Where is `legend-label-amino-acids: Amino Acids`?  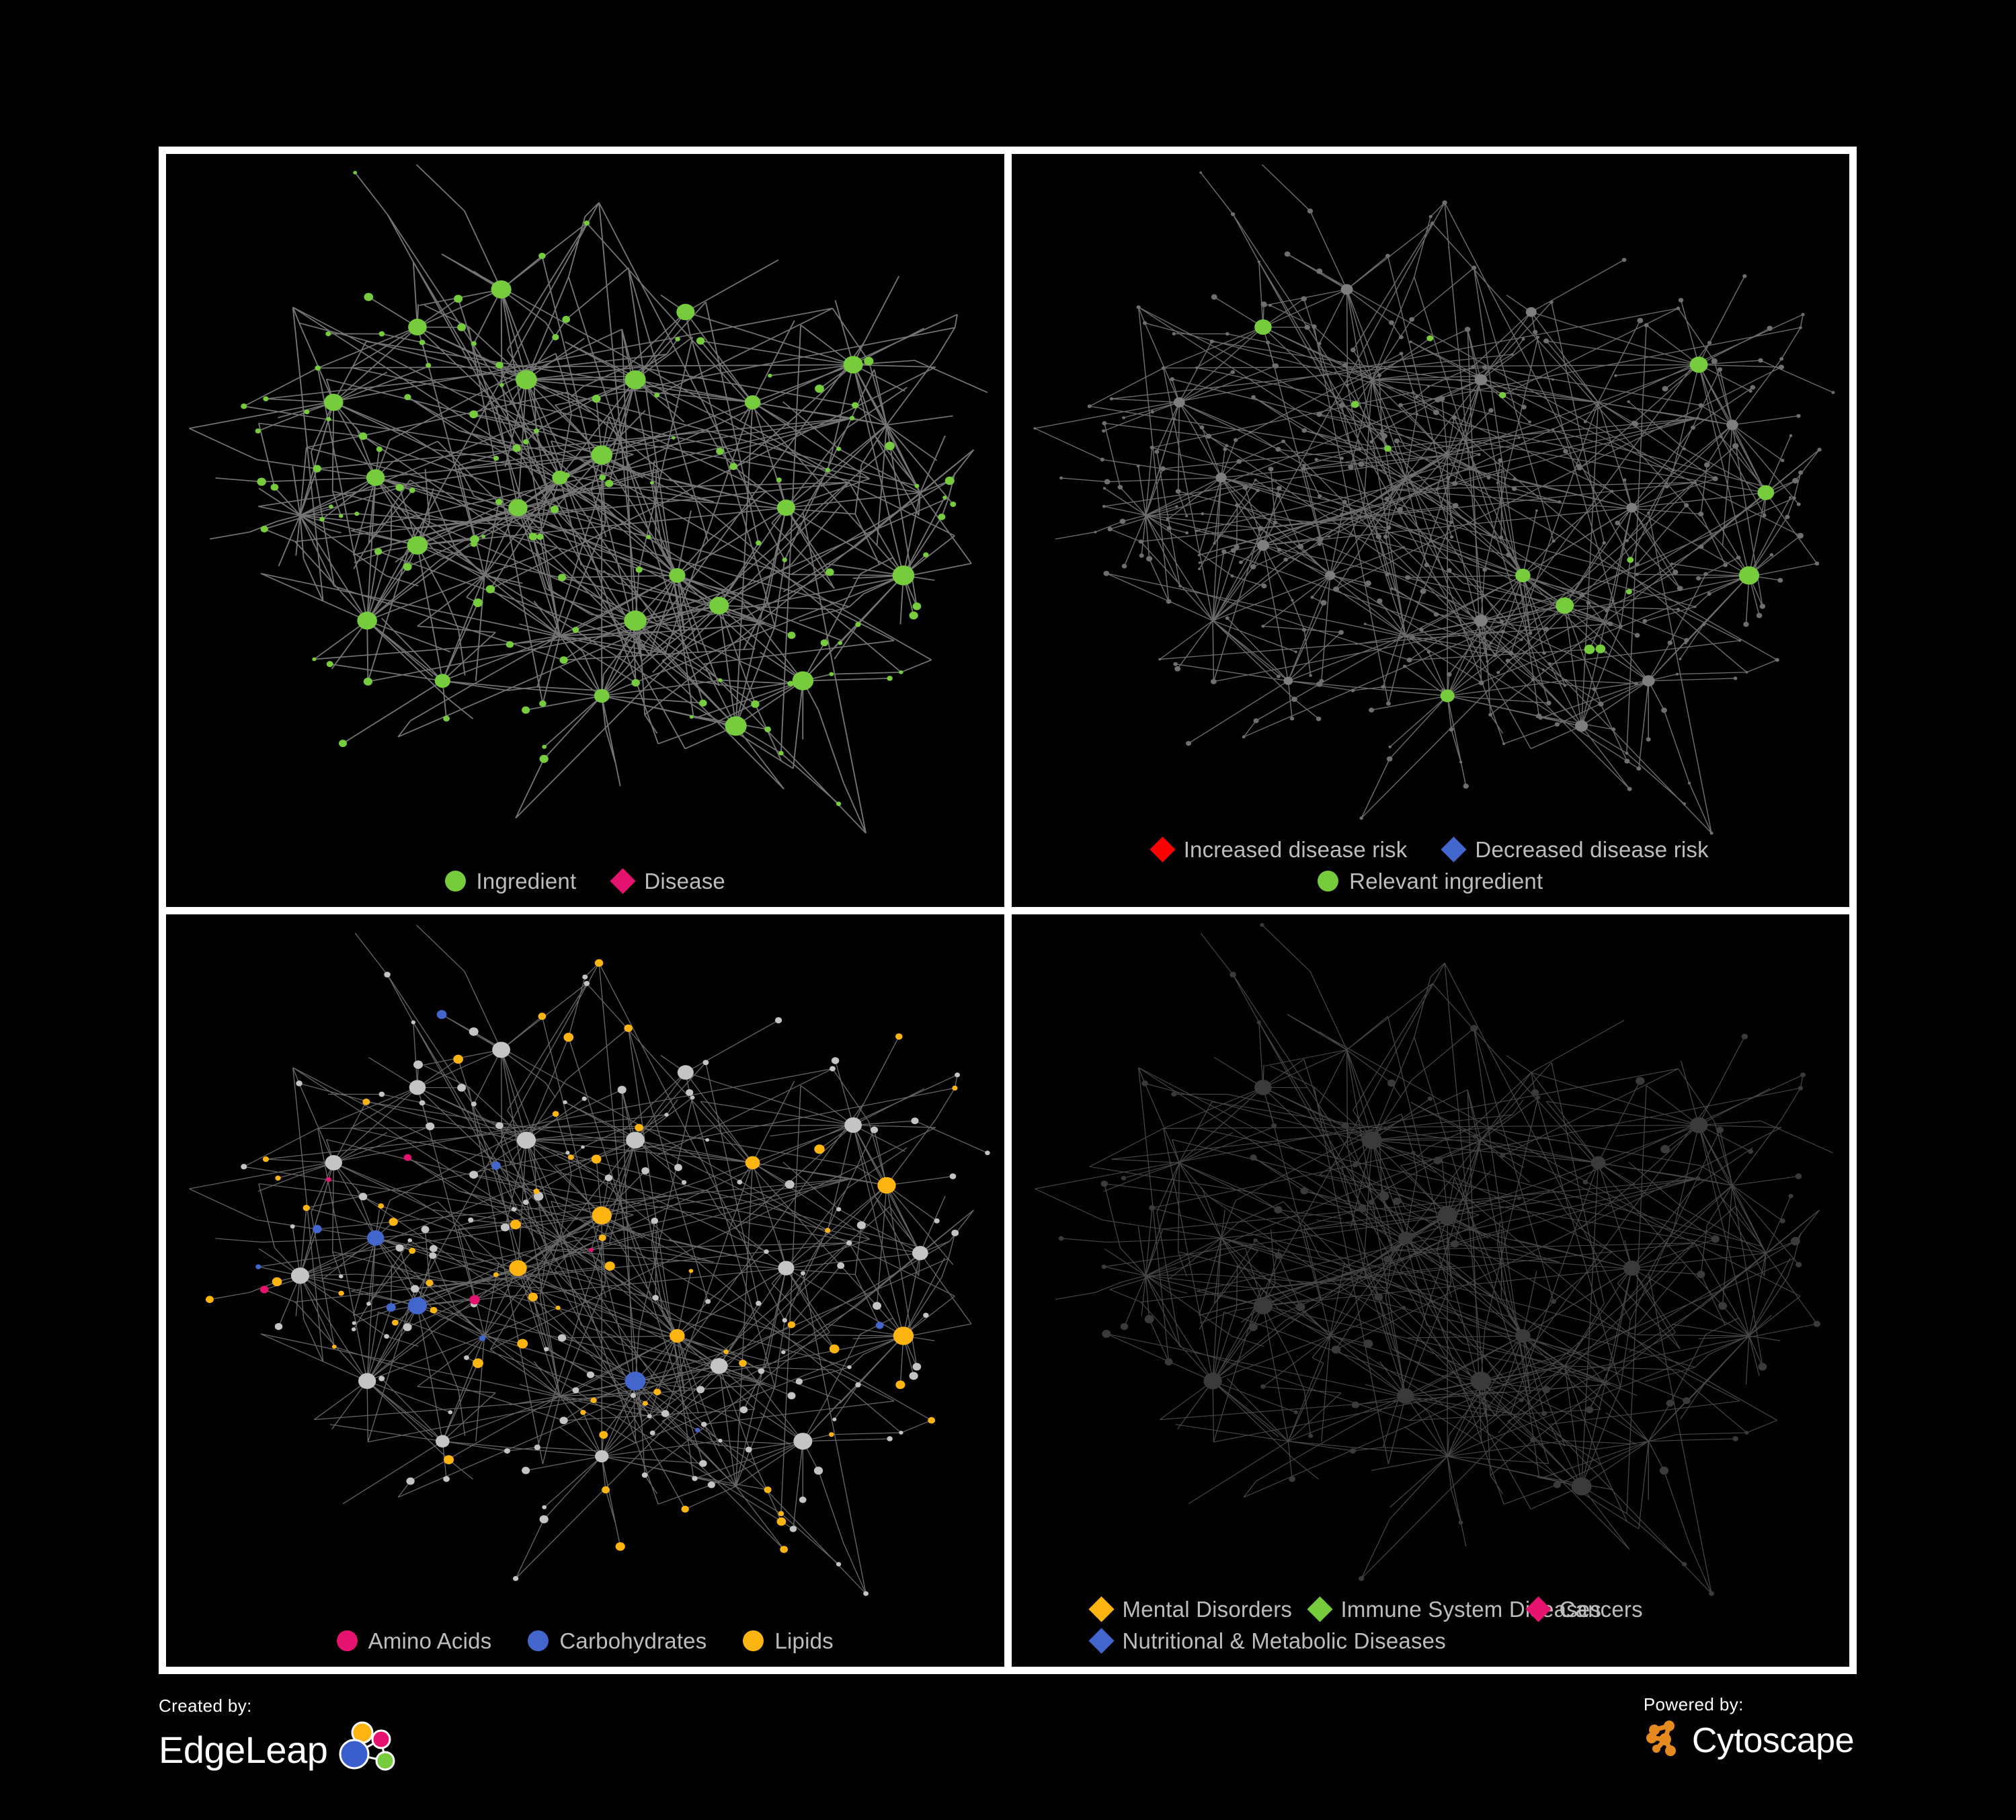 legend-label-amino-acids: Amino Acids is located at coordinates (430, 1640).